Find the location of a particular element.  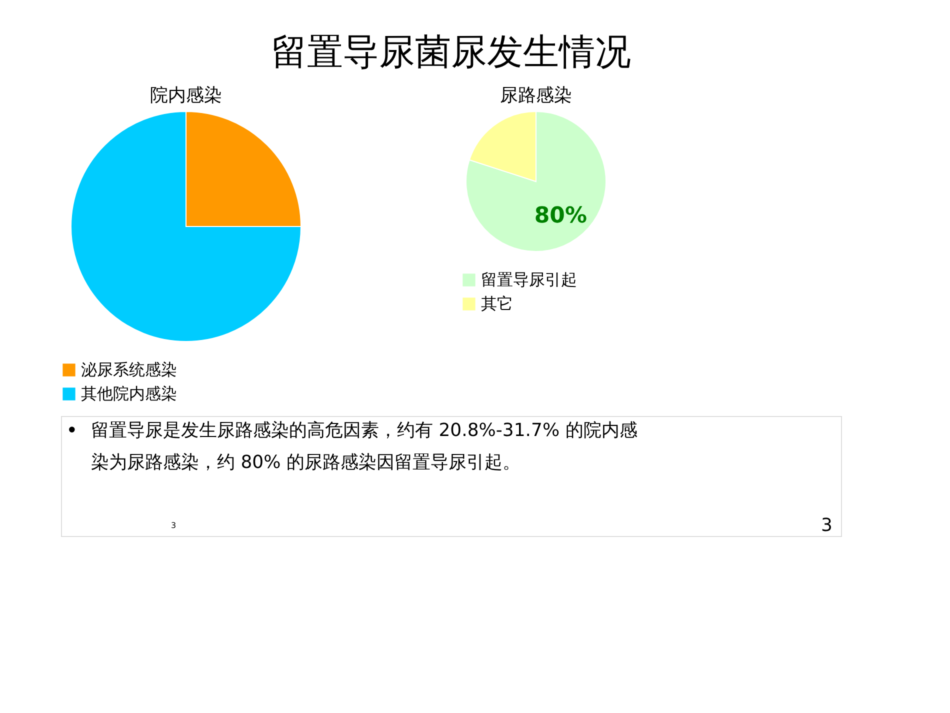

legend-label: 泌尿系统感染 is located at coordinates (129, 369).